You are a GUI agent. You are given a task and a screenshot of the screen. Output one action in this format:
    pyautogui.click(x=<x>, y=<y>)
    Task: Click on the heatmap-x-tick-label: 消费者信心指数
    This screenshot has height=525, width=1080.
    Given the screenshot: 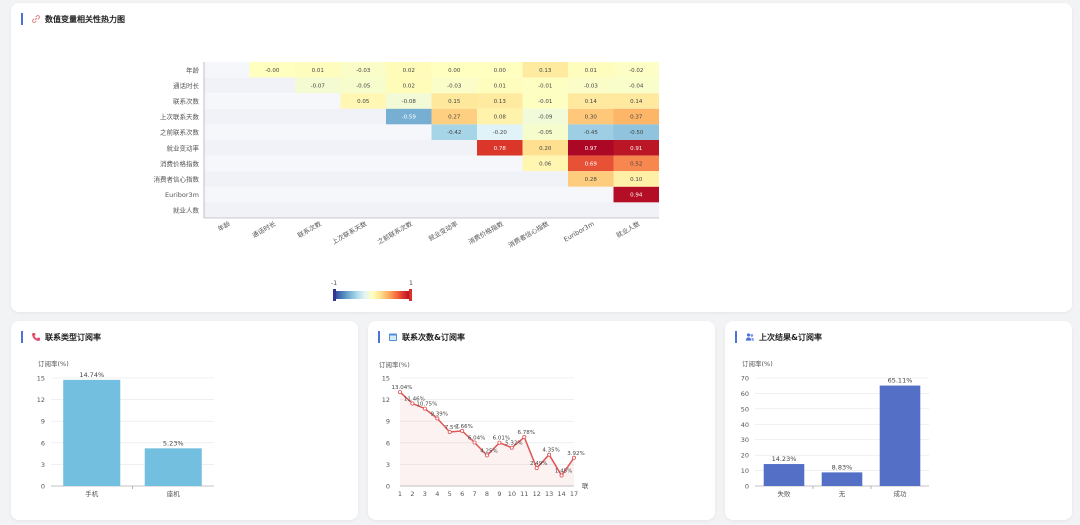 What is the action you would take?
    pyautogui.click(x=528, y=234)
    